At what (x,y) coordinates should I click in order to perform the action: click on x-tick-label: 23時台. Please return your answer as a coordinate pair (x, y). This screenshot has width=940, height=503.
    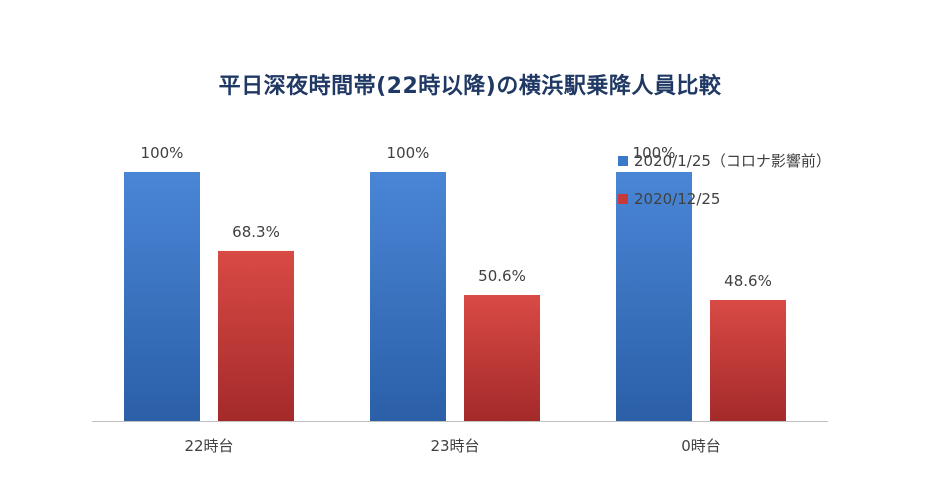
    Looking at the image, I should click on (454, 446).